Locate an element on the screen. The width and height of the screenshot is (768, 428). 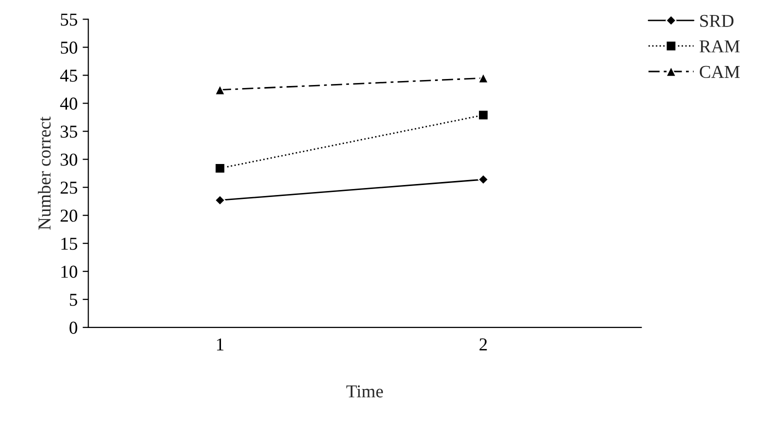
x-tick-label: 2 is located at coordinates (483, 344).